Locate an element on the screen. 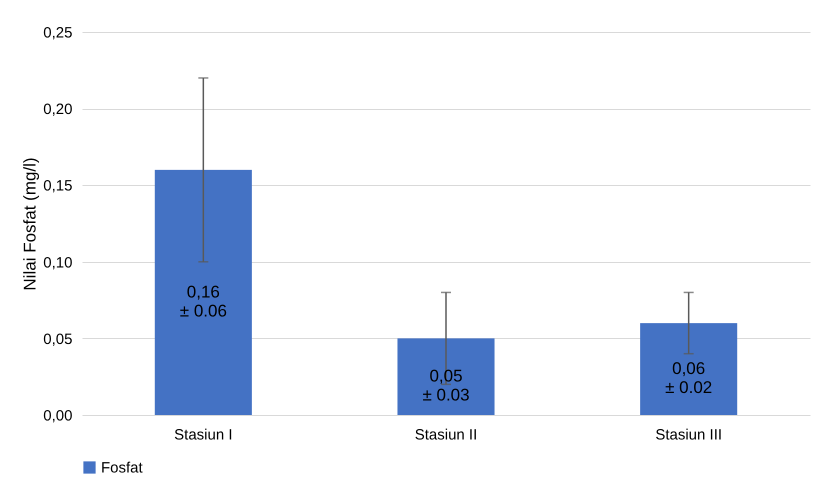 This screenshot has height=496, width=830. legend-label: Fosfat is located at coordinates (122, 468).